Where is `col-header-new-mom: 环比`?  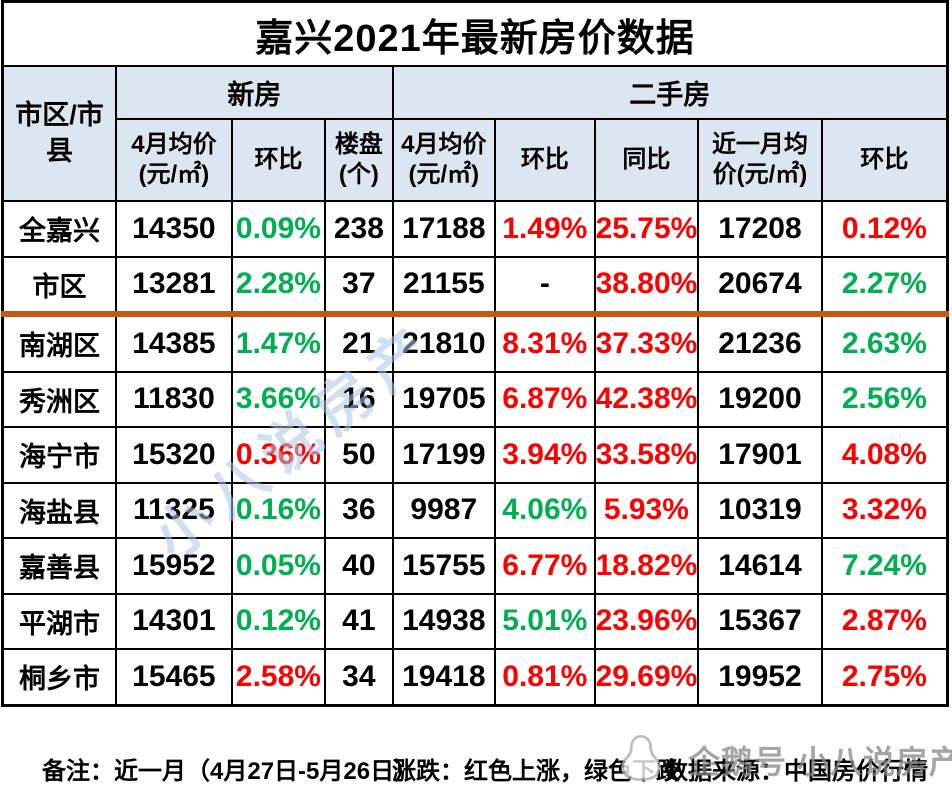 col-header-new-mom: 环比 is located at coordinates (278, 160).